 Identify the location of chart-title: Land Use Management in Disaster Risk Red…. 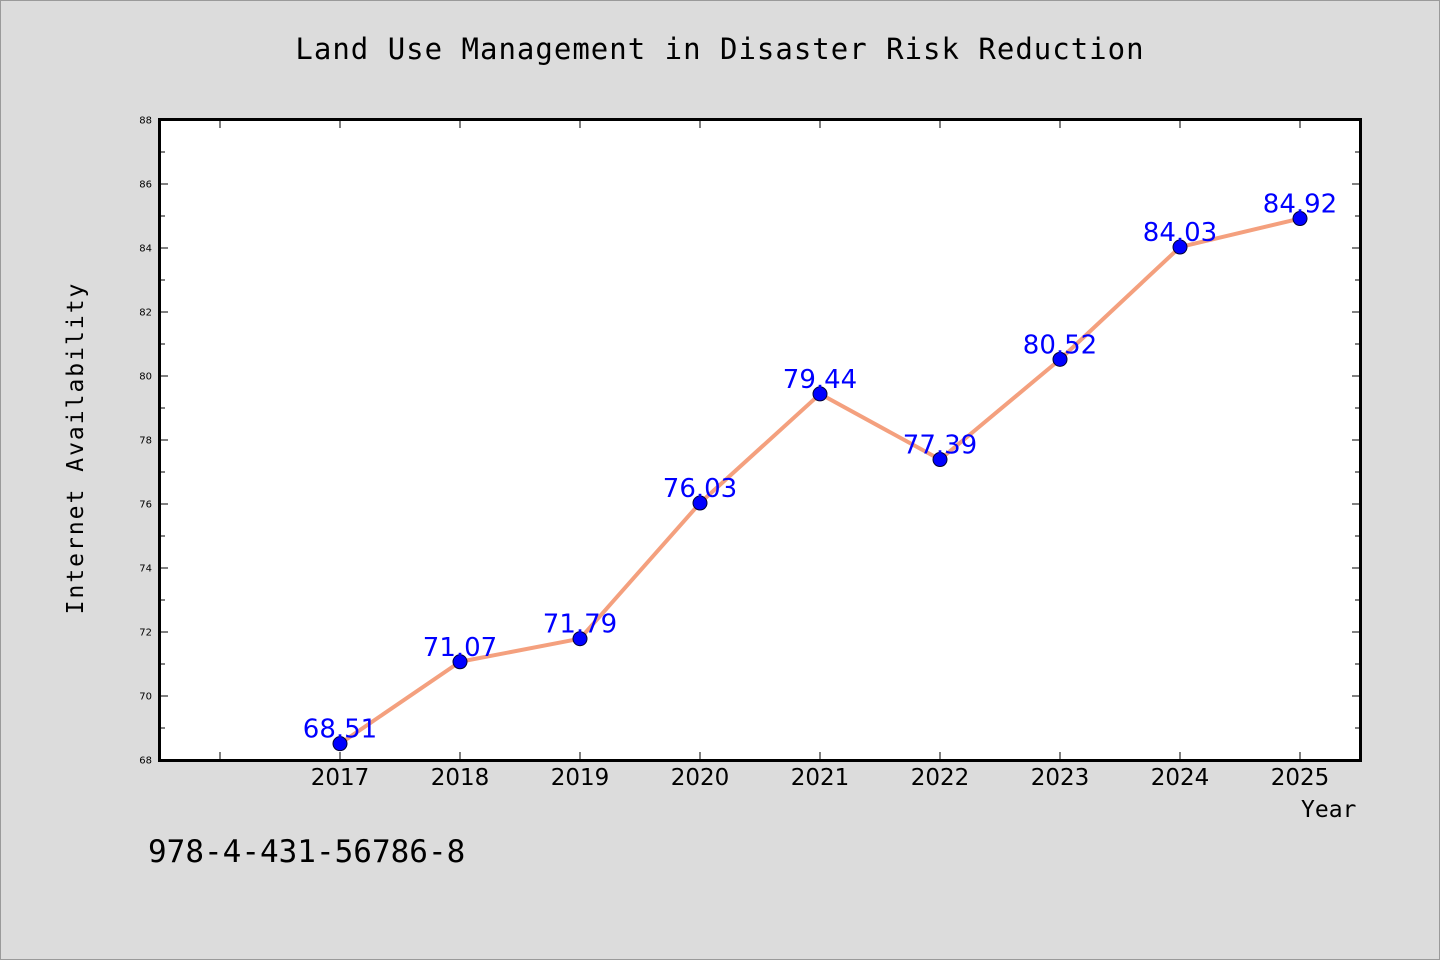
(720, 49).